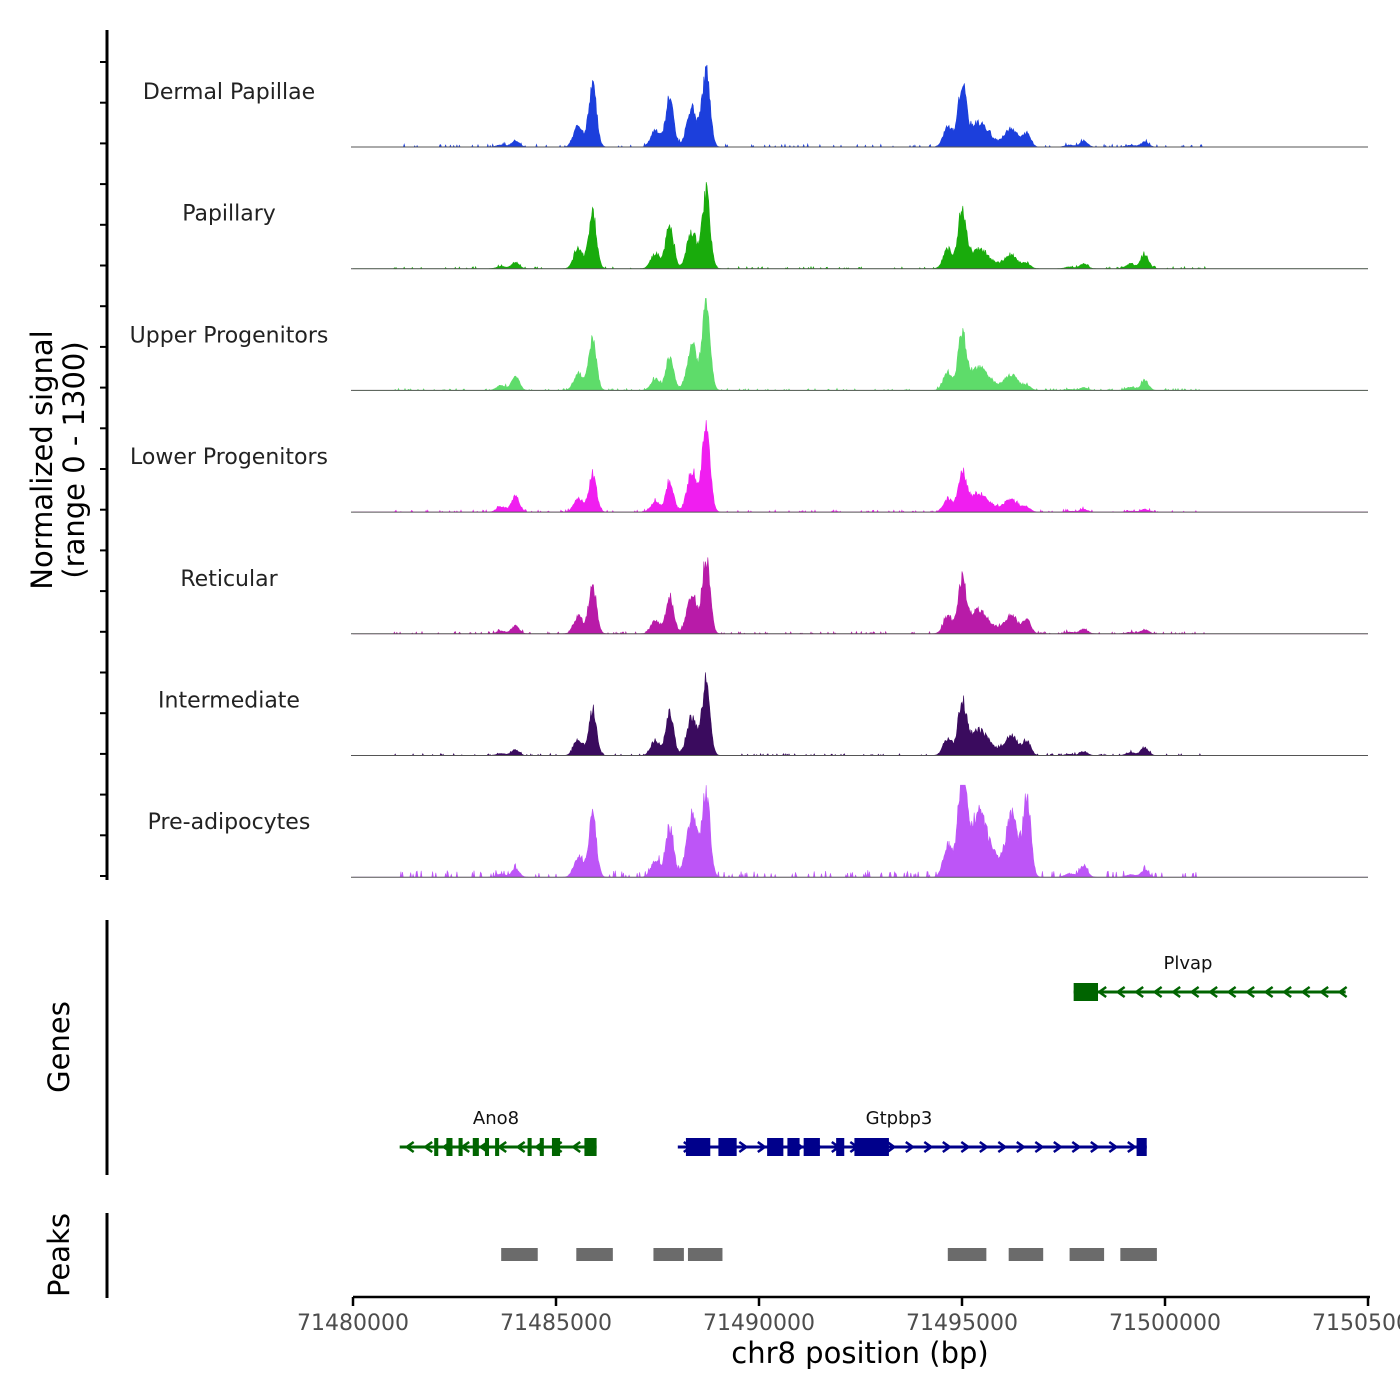  What do you see at coordinates (229, 579) in the screenshot?
I see `track-label: Reticular` at bounding box center [229, 579].